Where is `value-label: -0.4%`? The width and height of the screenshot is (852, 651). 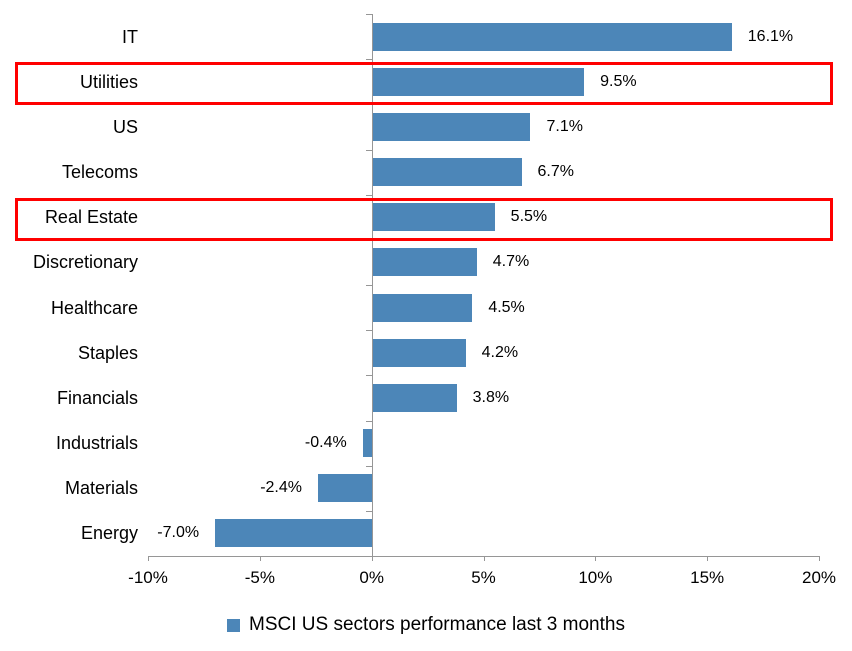 value-label: -0.4% is located at coordinates (325, 443).